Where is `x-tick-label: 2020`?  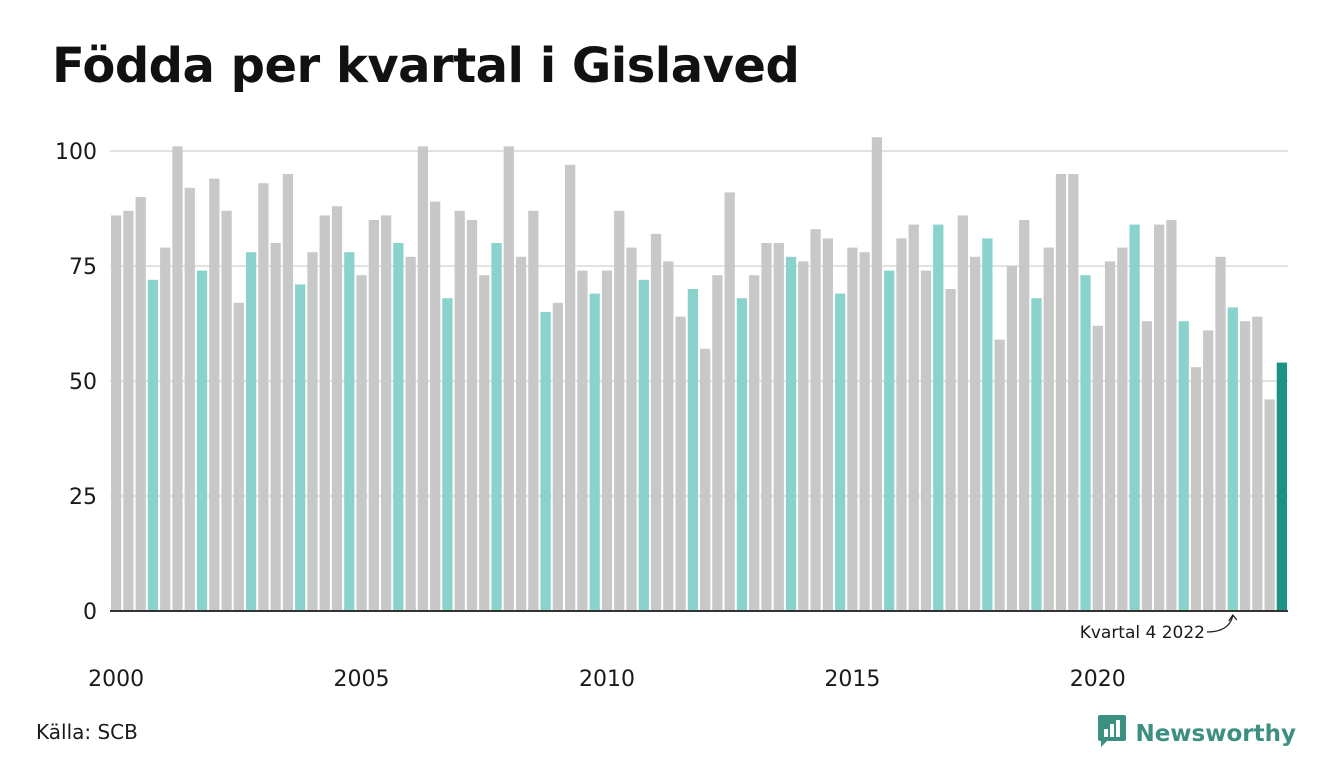 x-tick-label: 2020 is located at coordinates (1098, 679).